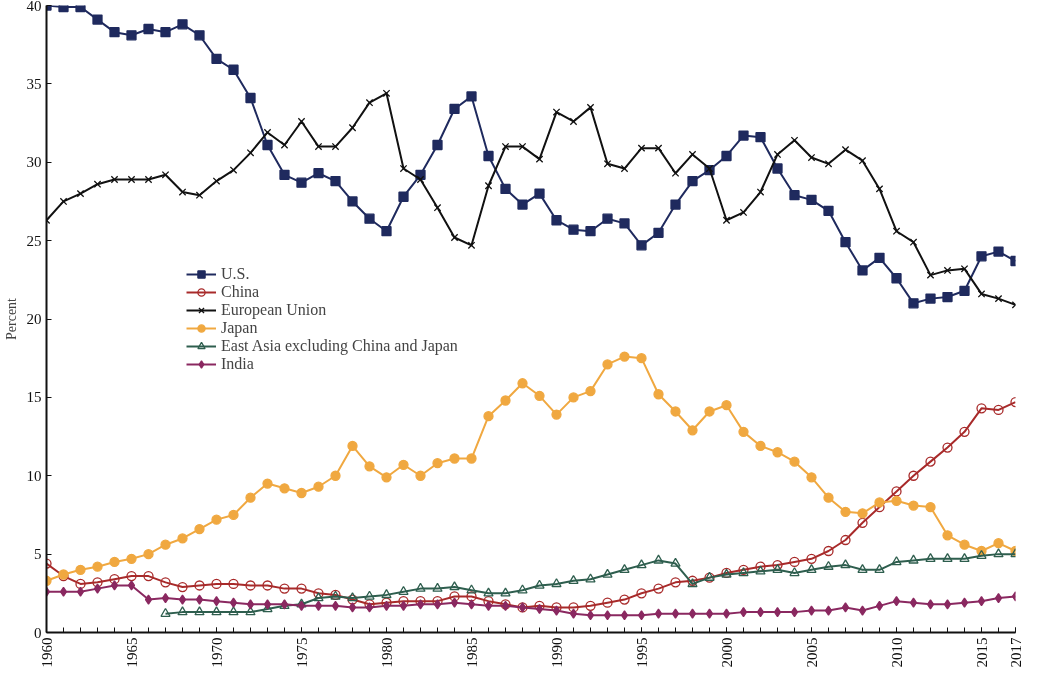 The width and height of the screenshot is (1051, 681). Describe the element at coordinates (981, 652) in the screenshot. I see `x-tick-label: 2015` at that location.